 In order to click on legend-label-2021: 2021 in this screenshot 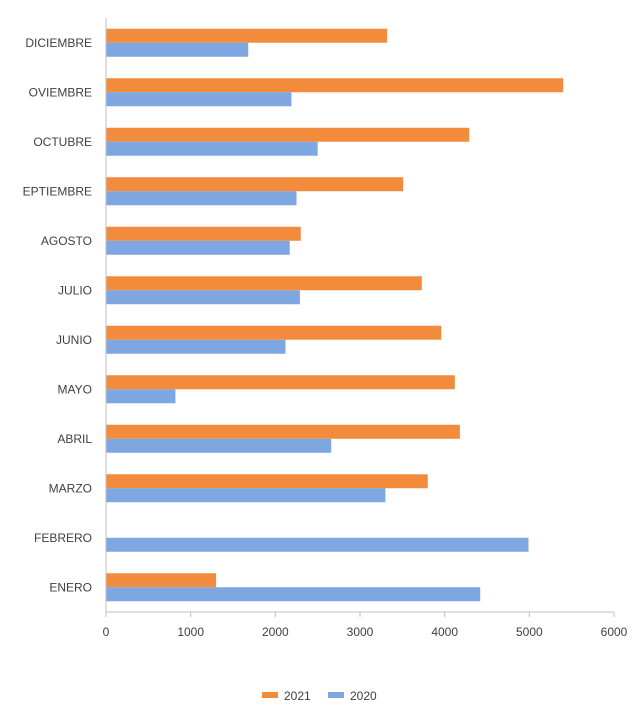, I will do `click(297, 696)`.